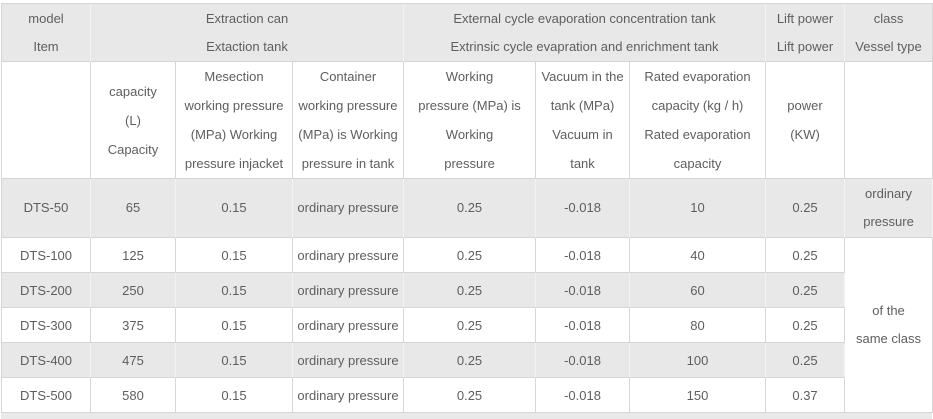  Describe the element at coordinates (133, 360) in the screenshot. I see `cell-capacity: 475` at that location.